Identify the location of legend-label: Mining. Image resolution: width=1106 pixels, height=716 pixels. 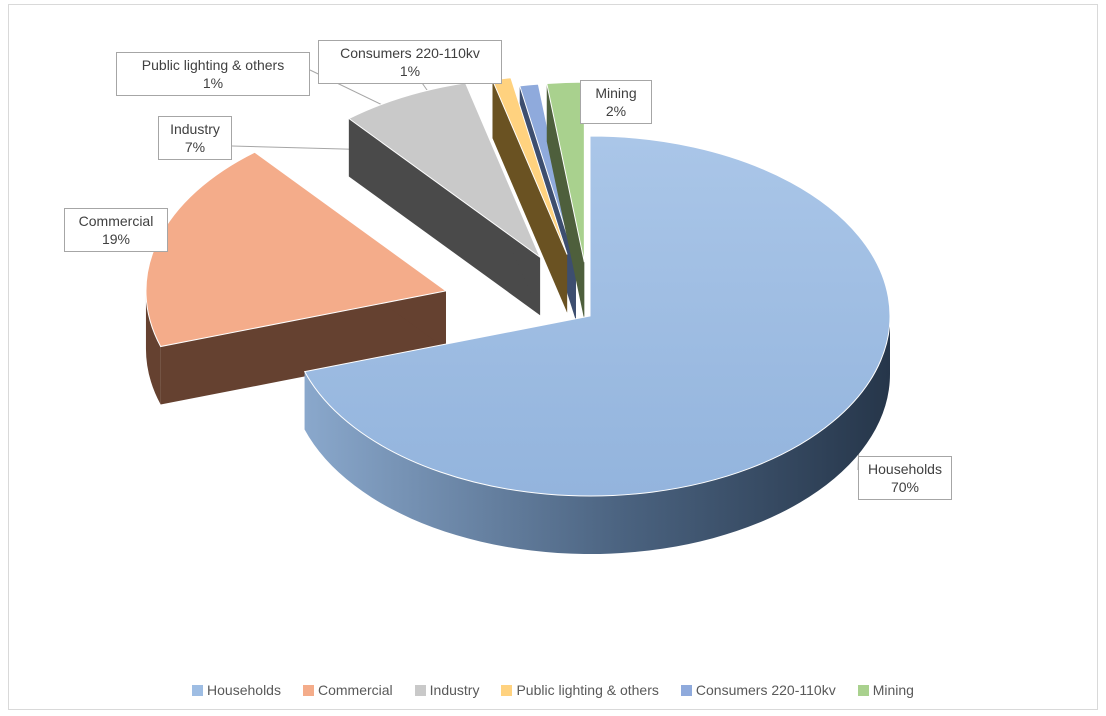
(893, 690).